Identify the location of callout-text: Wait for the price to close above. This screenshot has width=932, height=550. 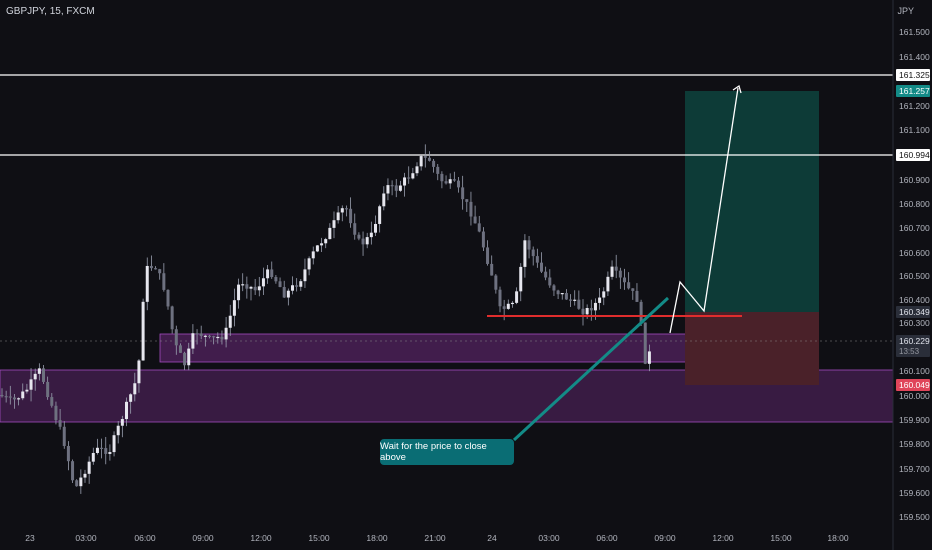
(447, 452).